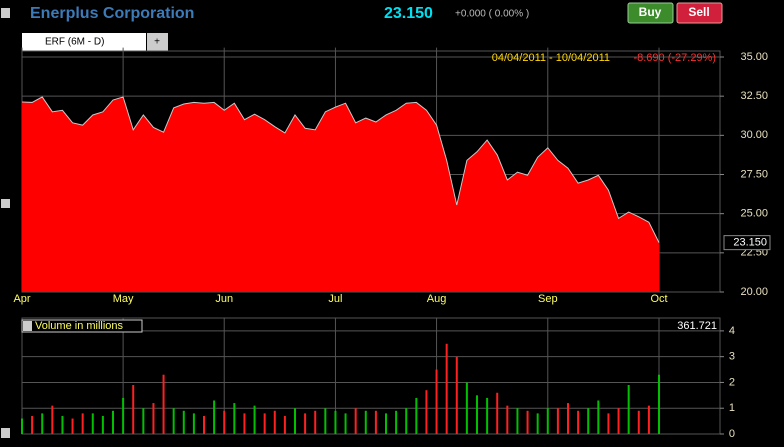  What do you see at coordinates (224, 299) in the screenshot?
I see `x-tick-label: Jun` at bounding box center [224, 299].